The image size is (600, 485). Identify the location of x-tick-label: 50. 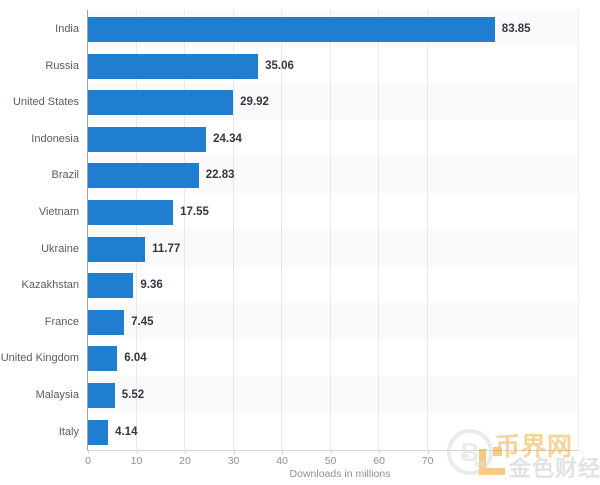
(330, 461).